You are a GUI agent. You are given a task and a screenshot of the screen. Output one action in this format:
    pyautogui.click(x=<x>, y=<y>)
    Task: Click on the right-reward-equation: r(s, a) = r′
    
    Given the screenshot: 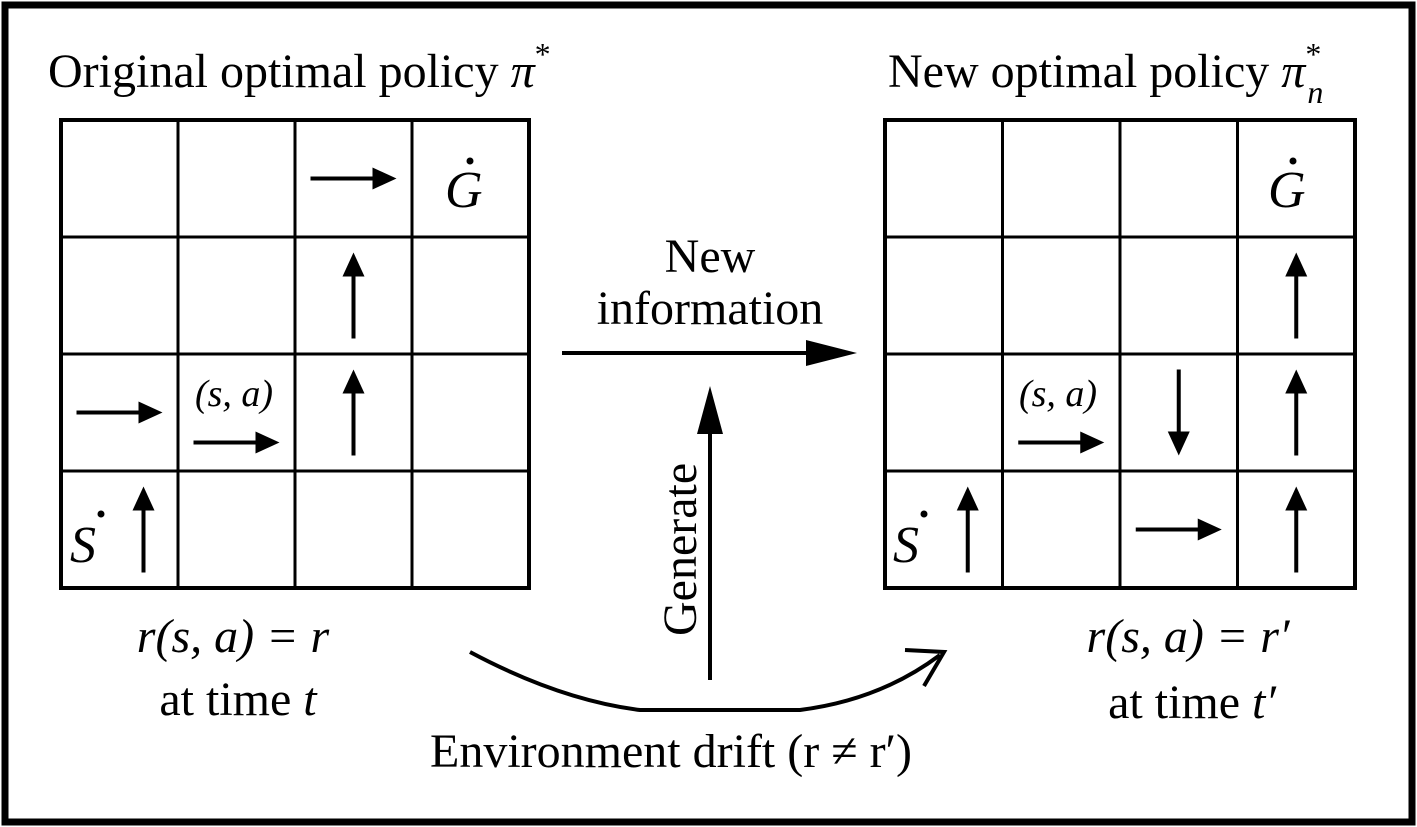 What is the action you would take?
    pyautogui.click(x=1189, y=636)
    